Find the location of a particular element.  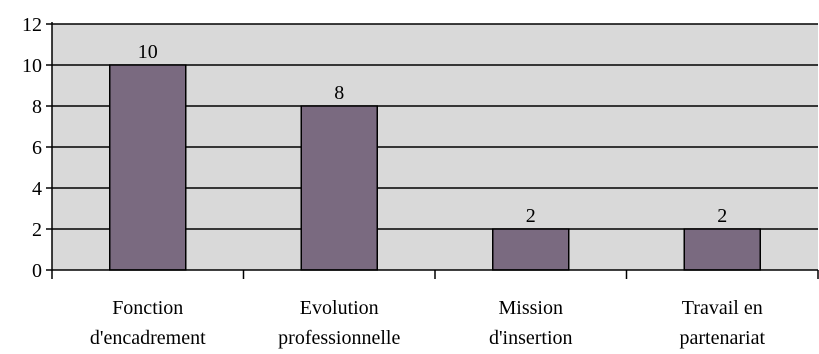

category-label-2: Evolution professionnelle is located at coordinates (339, 323).